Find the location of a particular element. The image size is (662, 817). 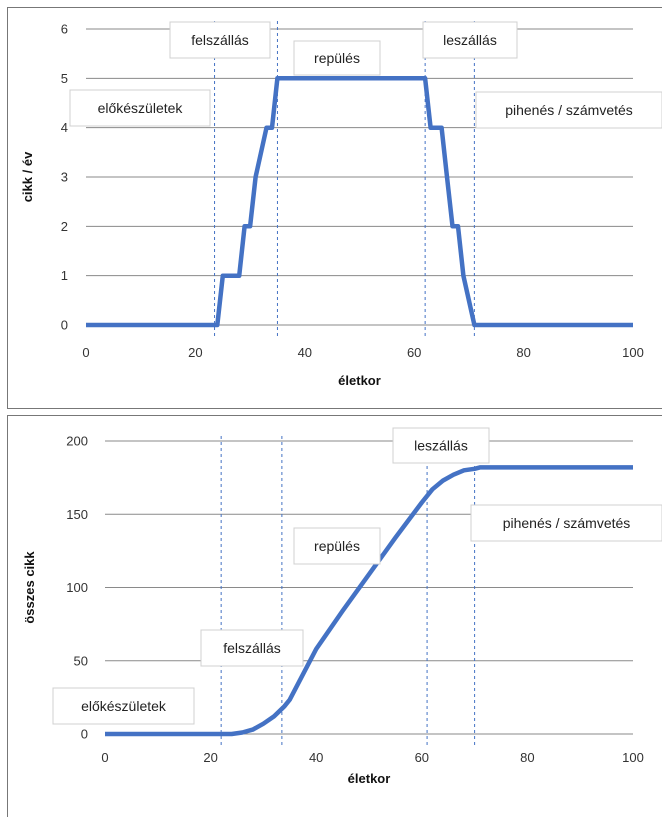

y-axis-label: összes cikk is located at coordinates (29, 587).